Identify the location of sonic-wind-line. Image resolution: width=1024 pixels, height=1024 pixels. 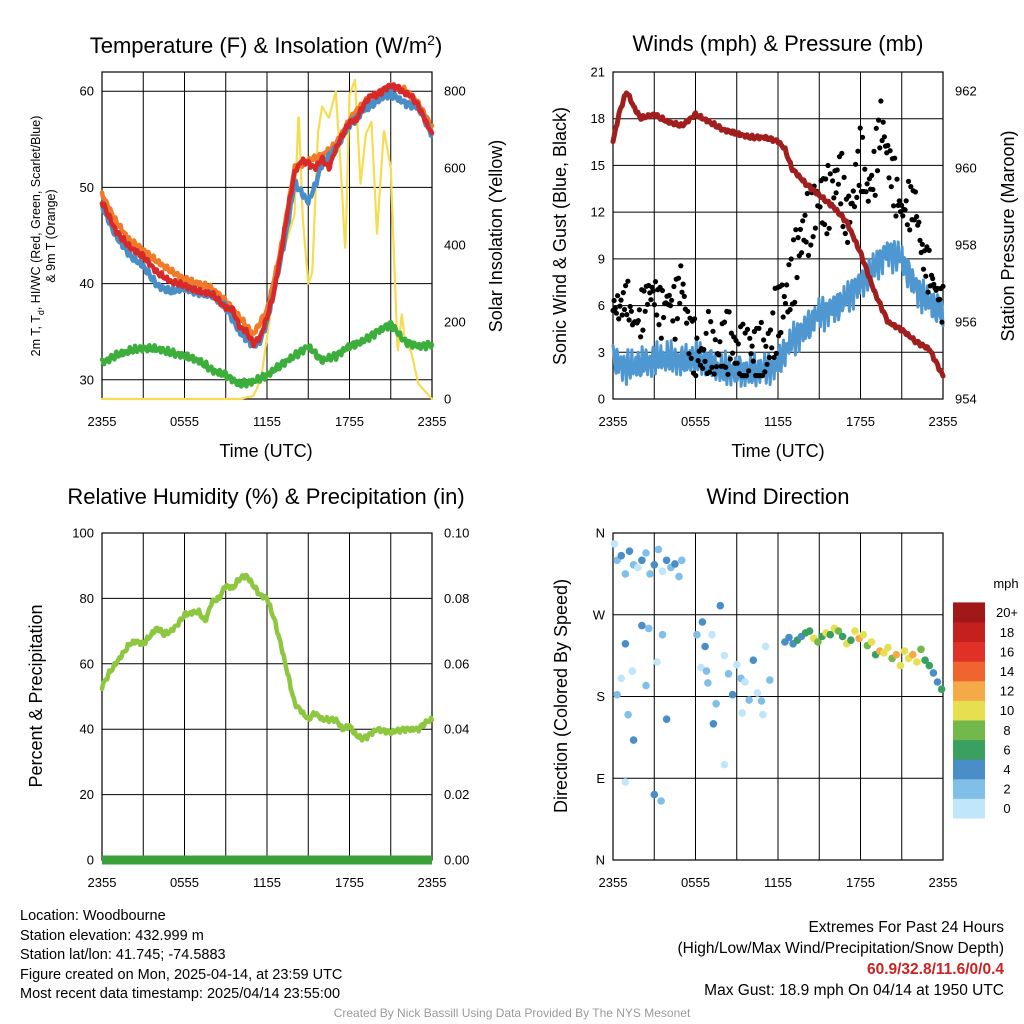
(778, 313).